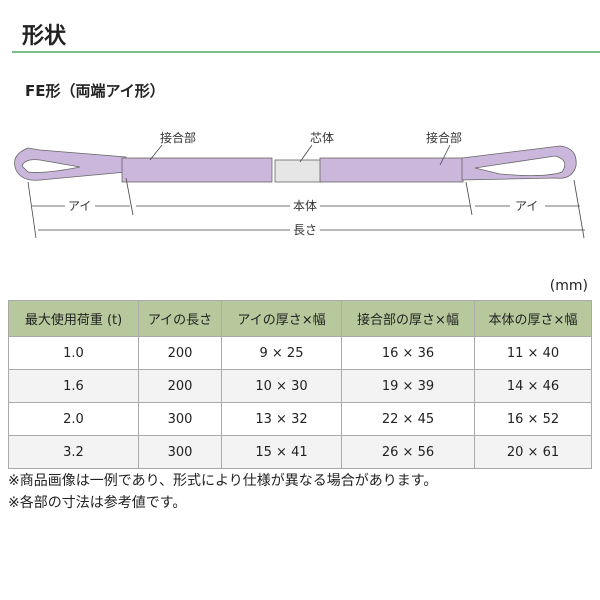  What do you see at coordinates (408, 452) in the screenshot?
I see `table-cell: 26 × 56` at bounding box center [408, 452].